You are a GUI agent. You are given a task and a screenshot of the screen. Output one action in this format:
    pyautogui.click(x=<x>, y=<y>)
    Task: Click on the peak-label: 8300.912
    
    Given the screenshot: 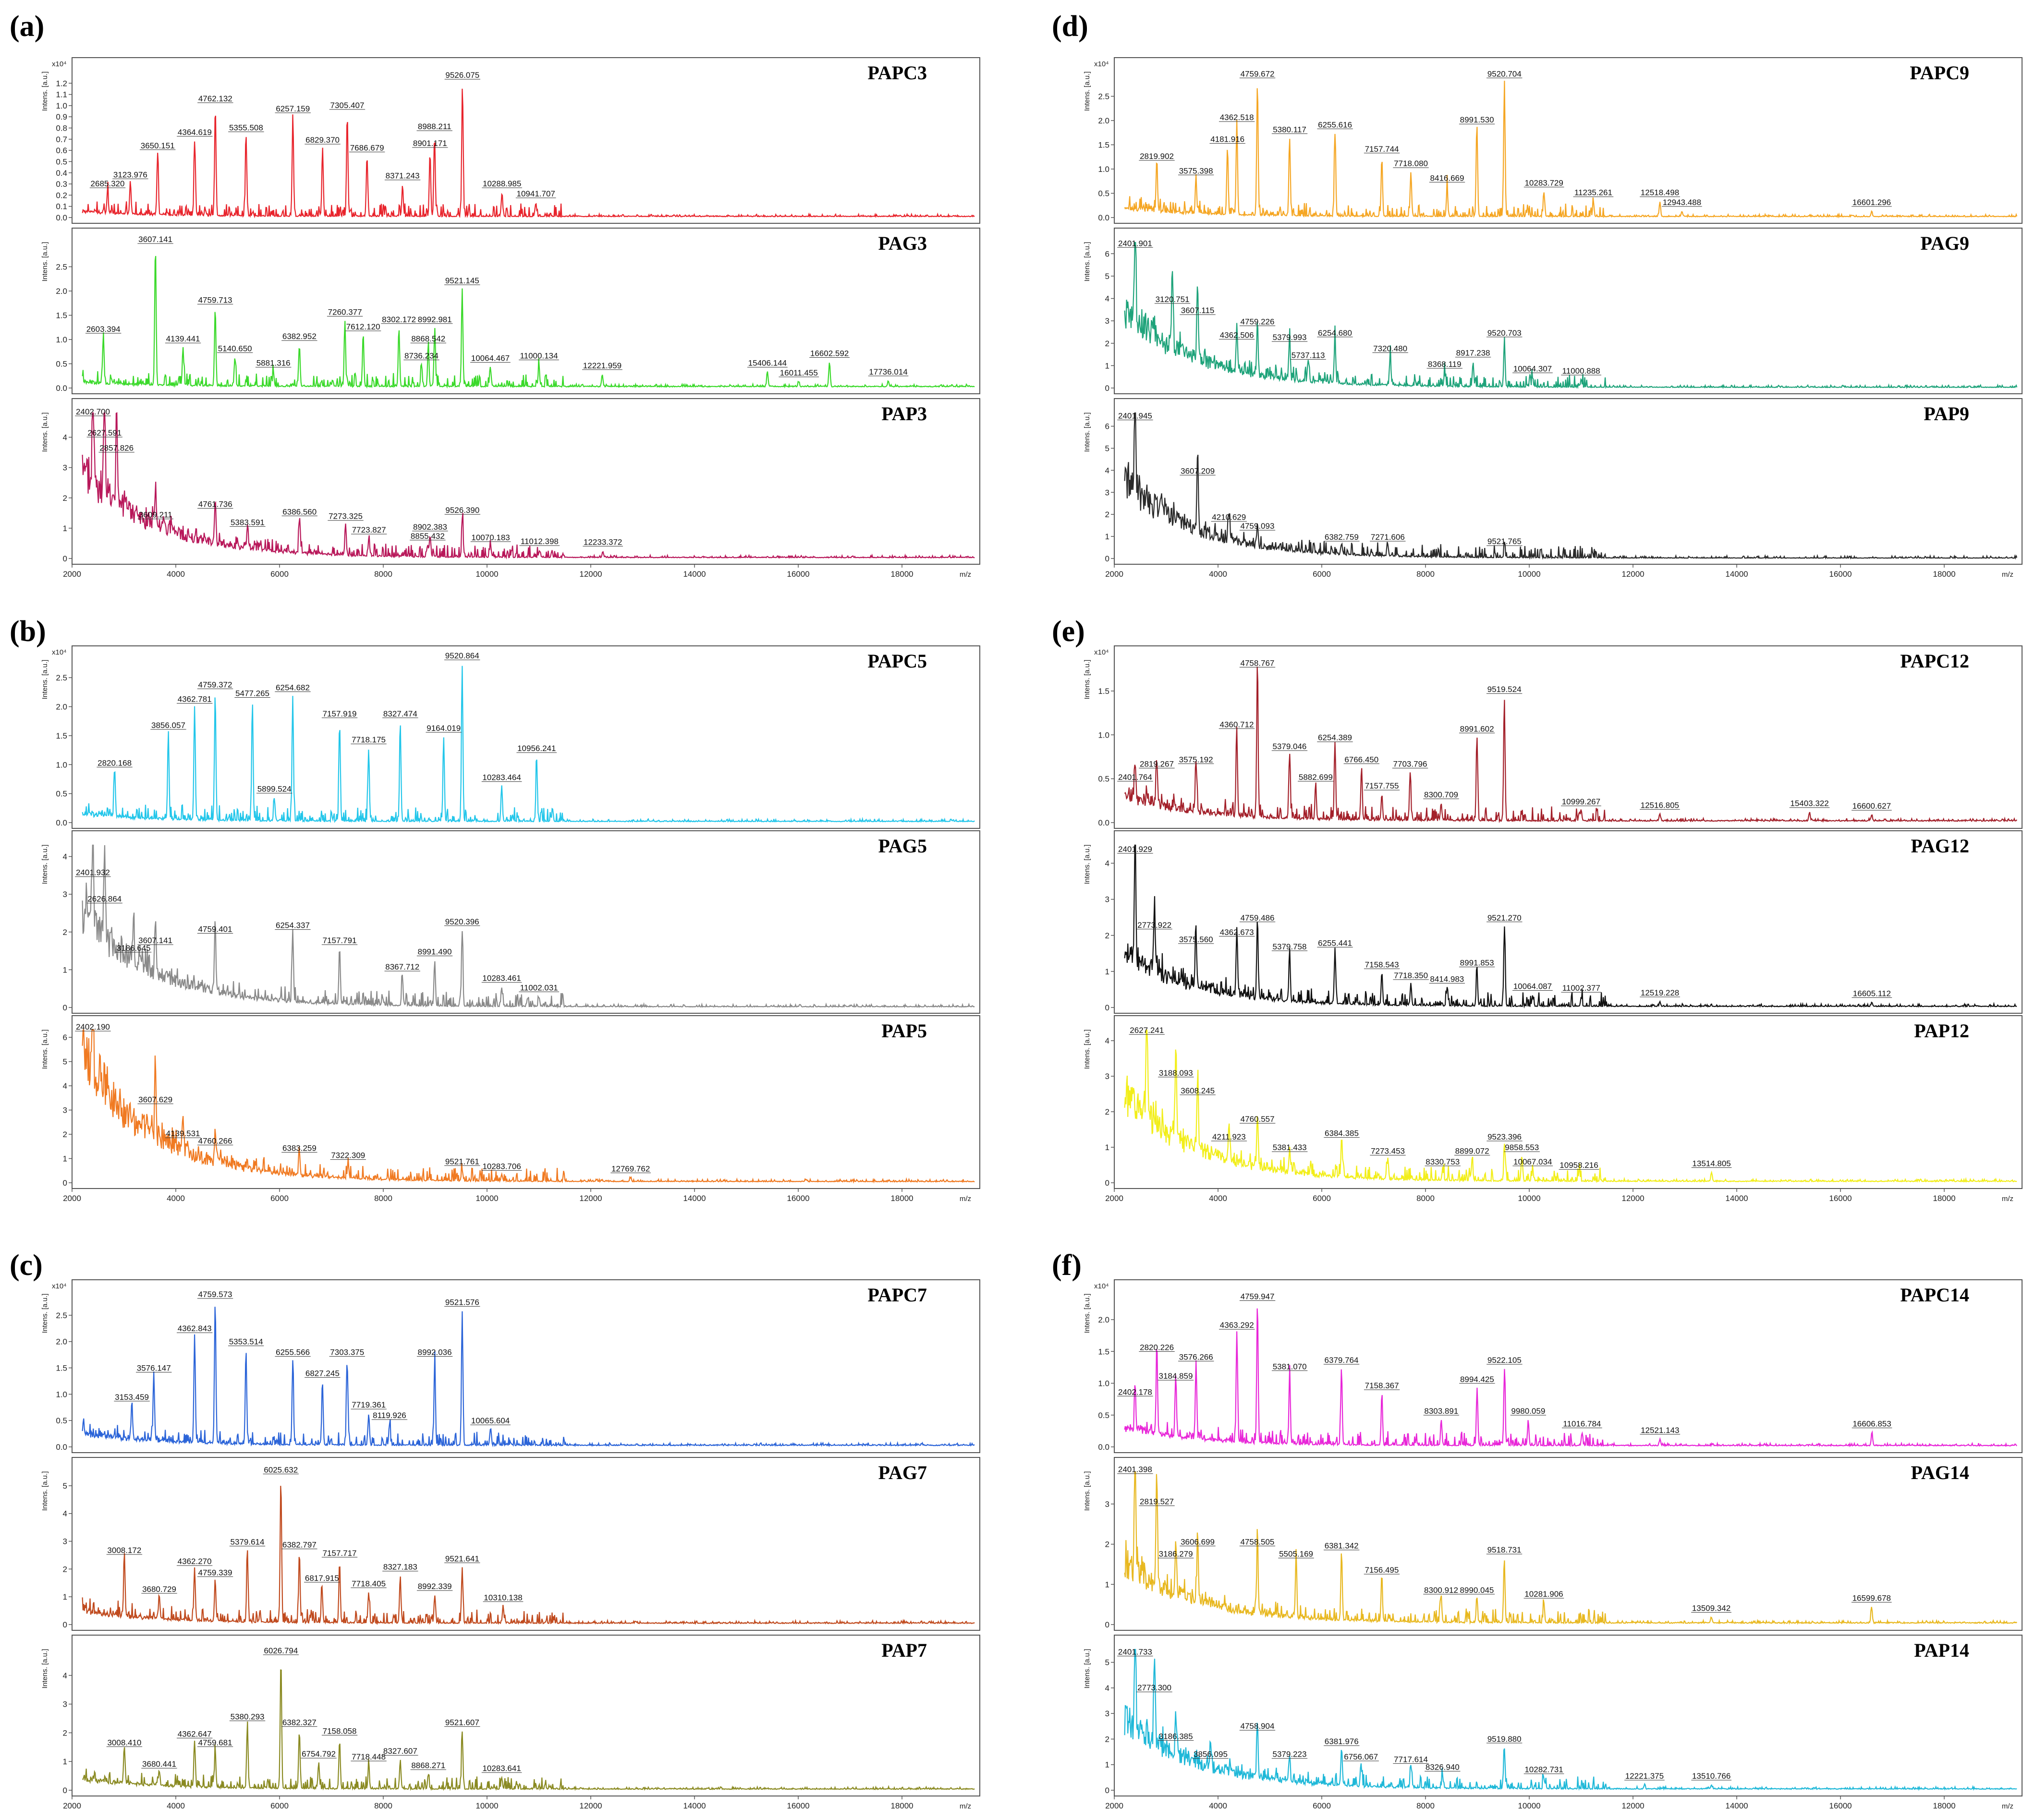 What is the action you would take?
    pyautogui.click(x=1441, y=1590)
    